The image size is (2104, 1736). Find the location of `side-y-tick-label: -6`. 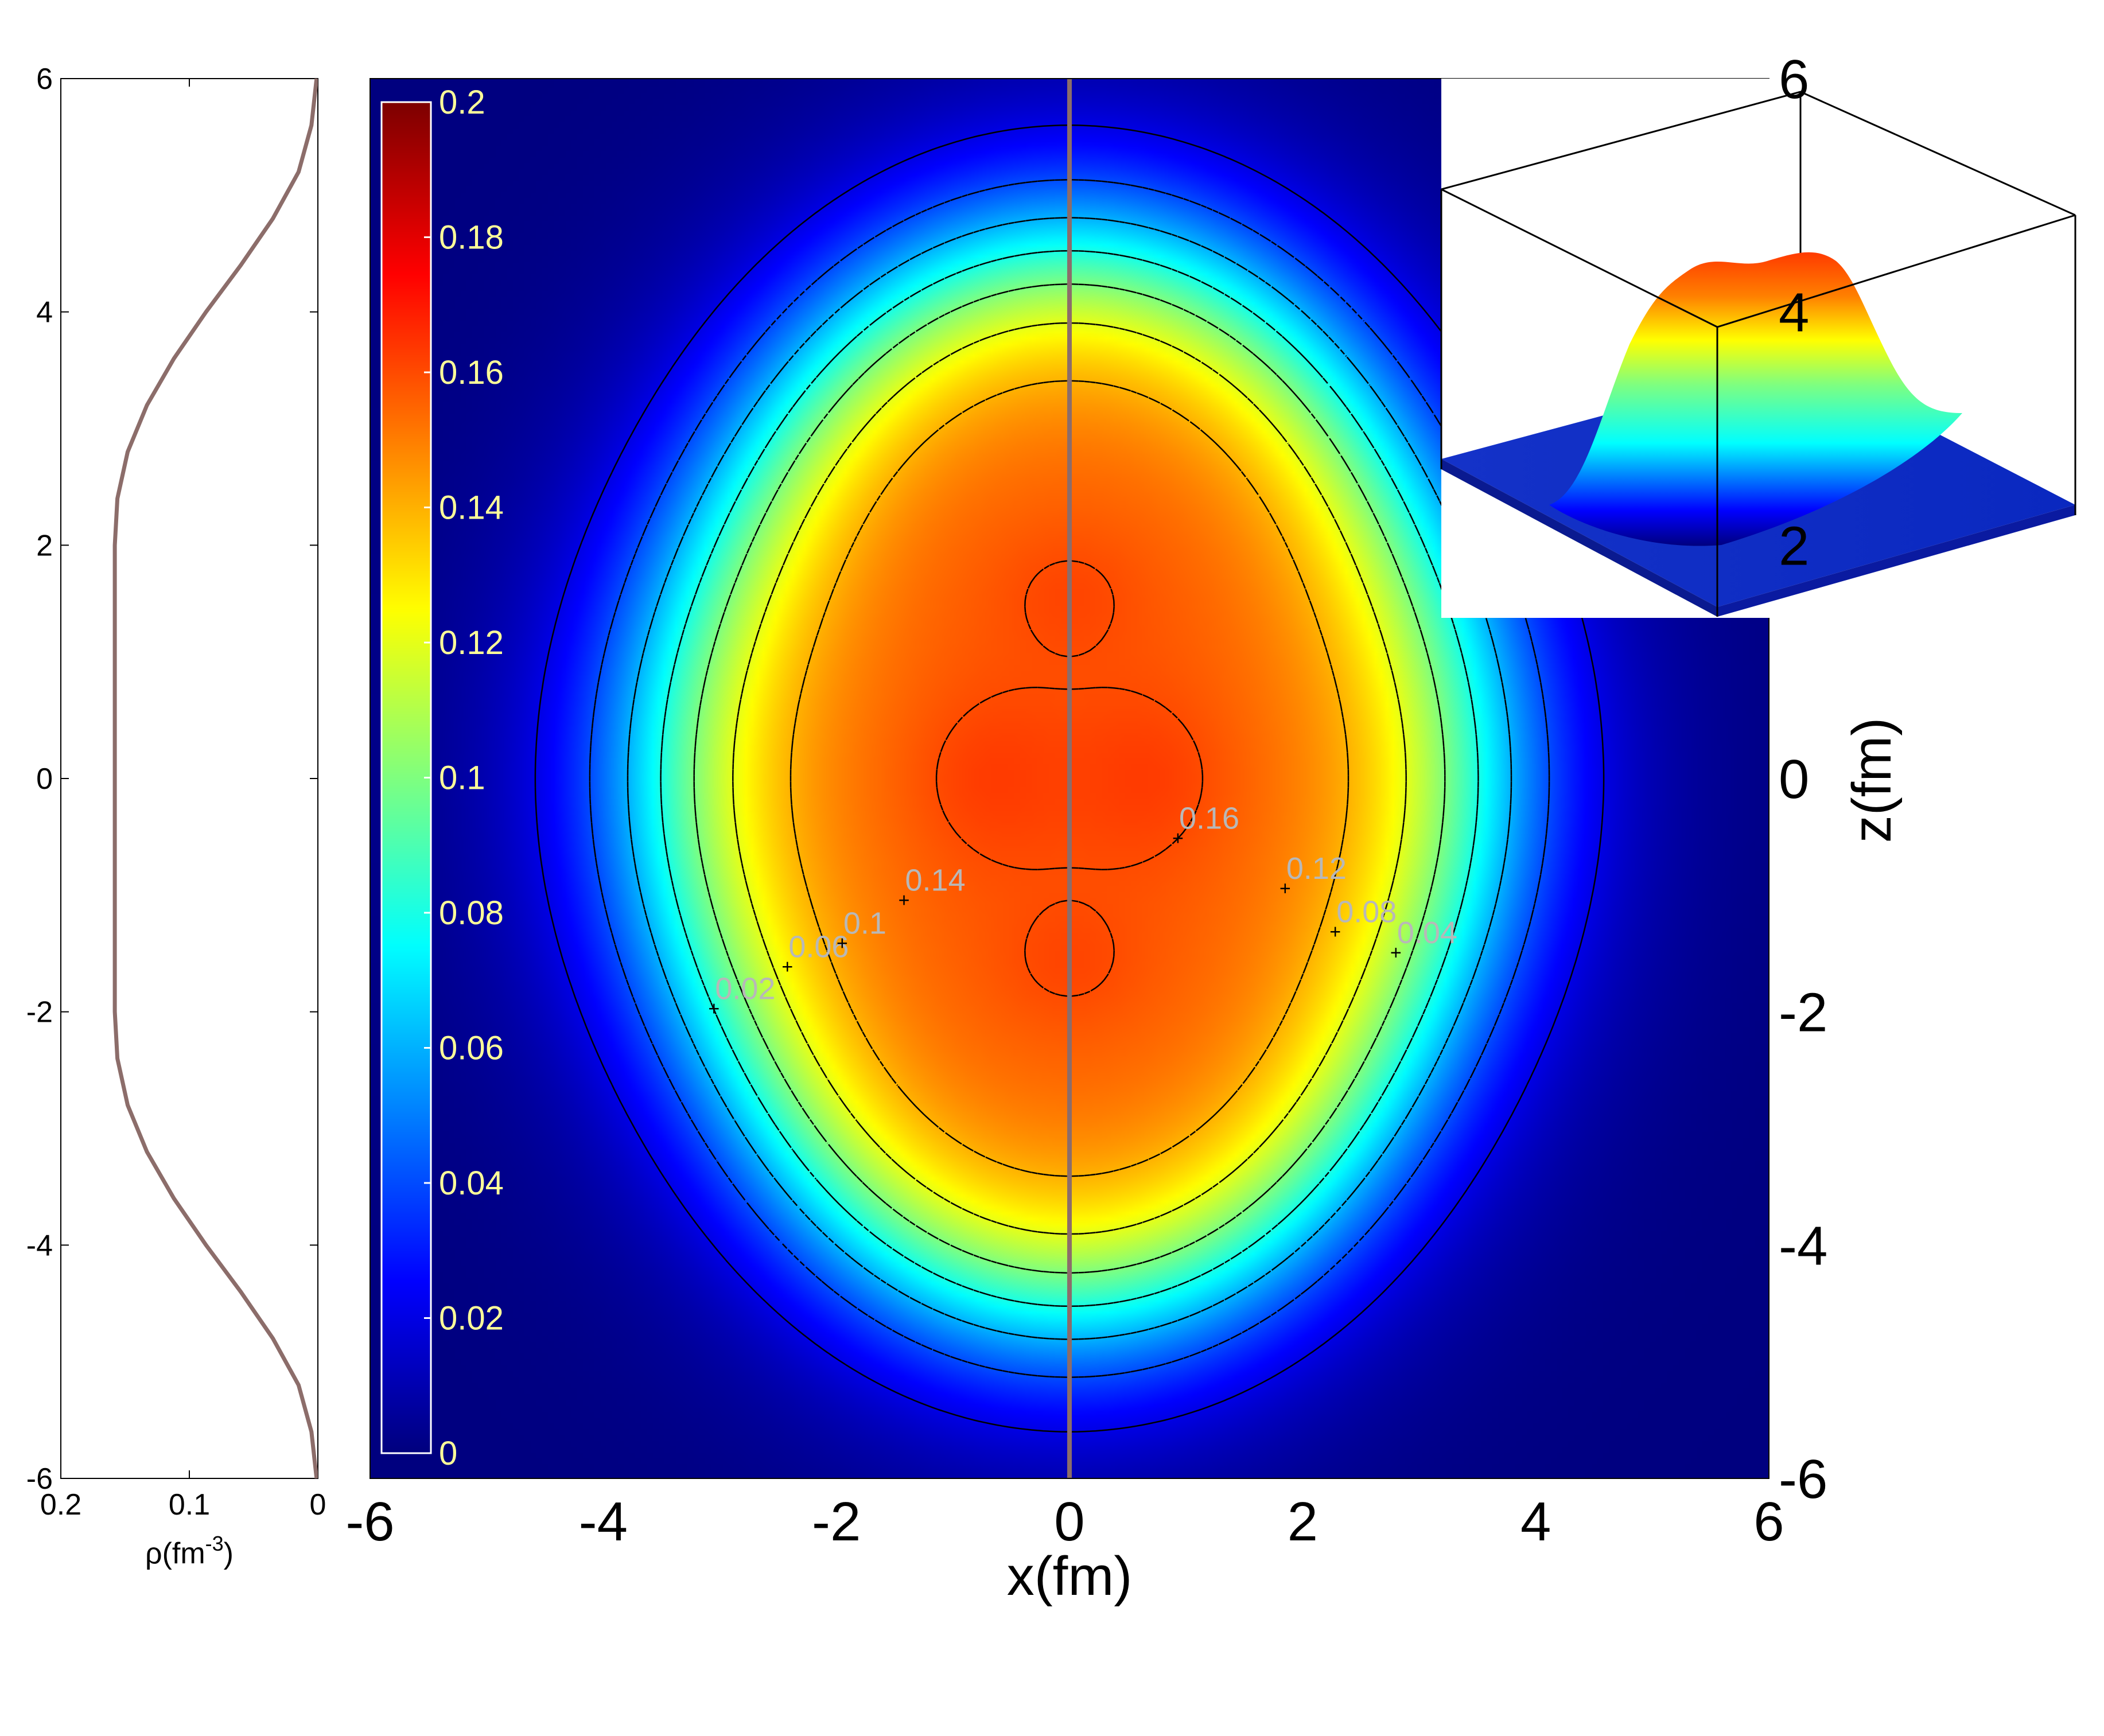

side-y-tick-label: -6 is located at coordinates (39, 1479).